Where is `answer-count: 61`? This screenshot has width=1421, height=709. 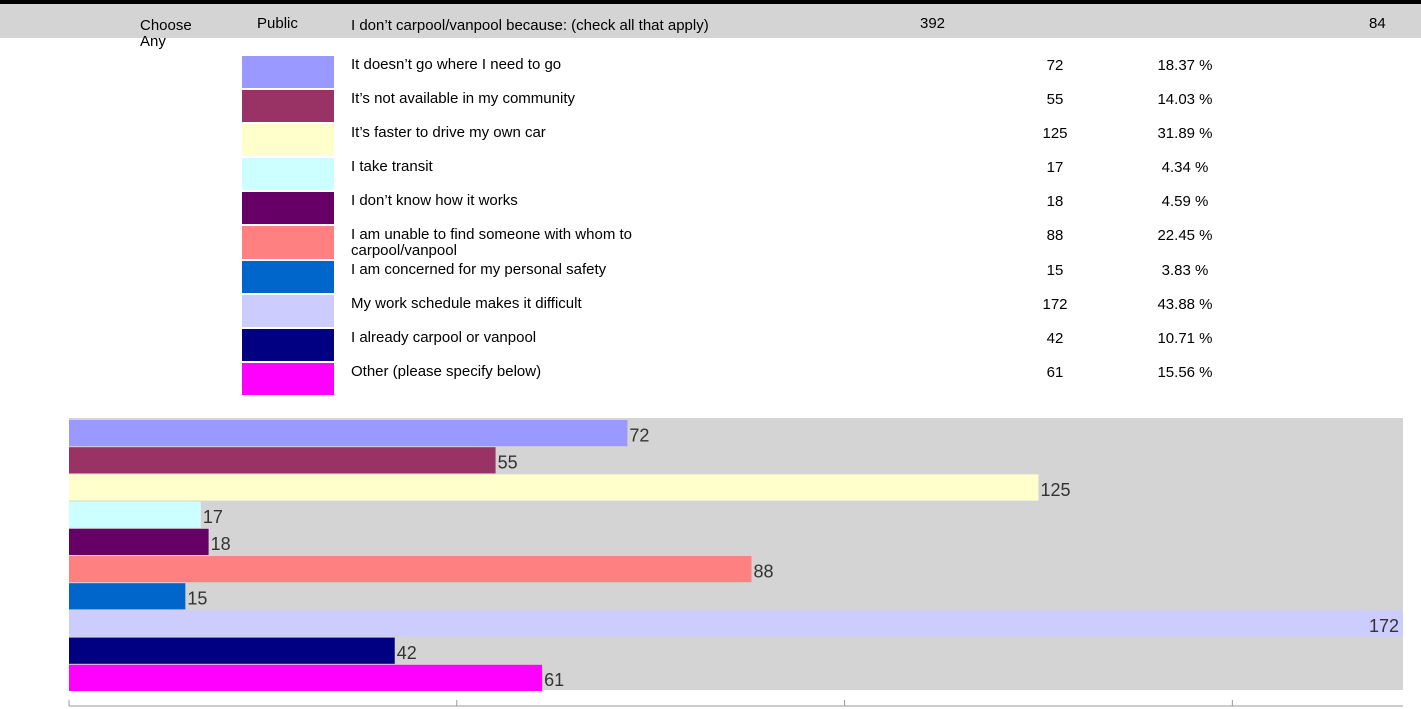 answer-count: 61 is located at coordinates (1055, 372).